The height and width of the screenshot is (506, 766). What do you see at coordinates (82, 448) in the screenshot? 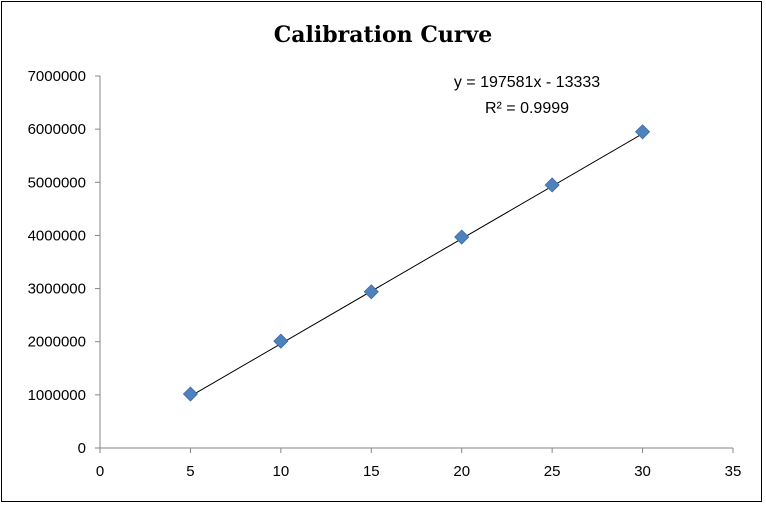
I see `y-tick-label: 0` at bounding box center [82, 448].